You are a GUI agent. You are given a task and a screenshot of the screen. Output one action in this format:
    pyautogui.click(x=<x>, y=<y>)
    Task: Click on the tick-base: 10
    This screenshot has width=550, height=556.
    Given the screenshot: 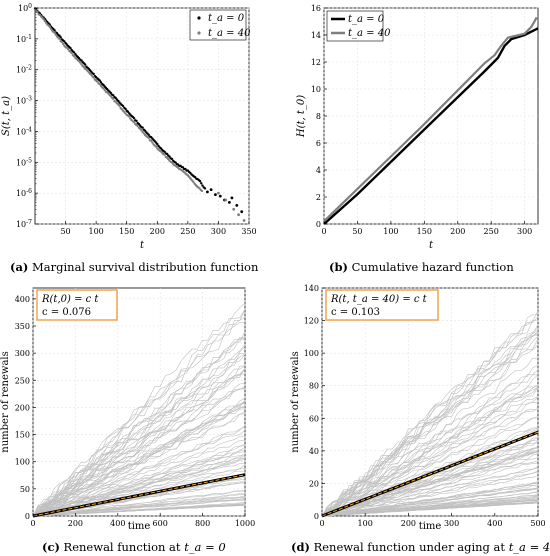 What is the action you would take?
    pyautogui.click(x=21, y=101)
    